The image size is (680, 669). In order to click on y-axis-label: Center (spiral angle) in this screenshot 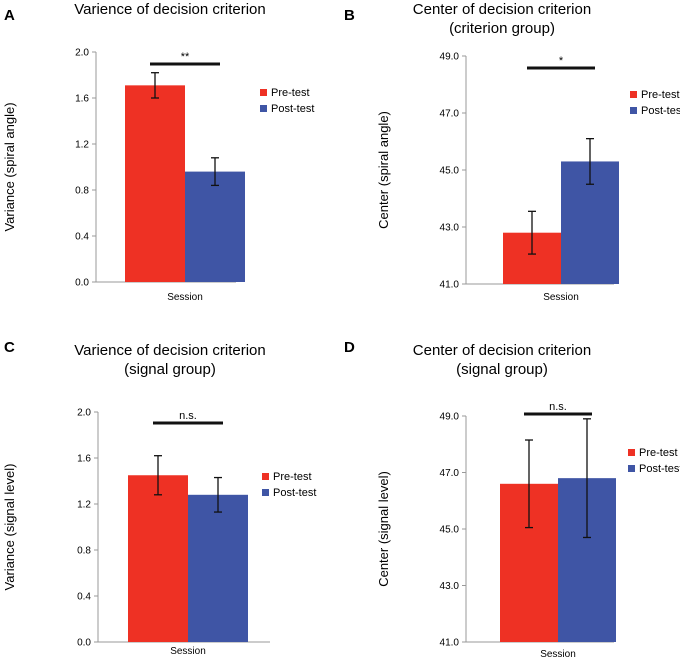, I will do `click(383, 170)`.